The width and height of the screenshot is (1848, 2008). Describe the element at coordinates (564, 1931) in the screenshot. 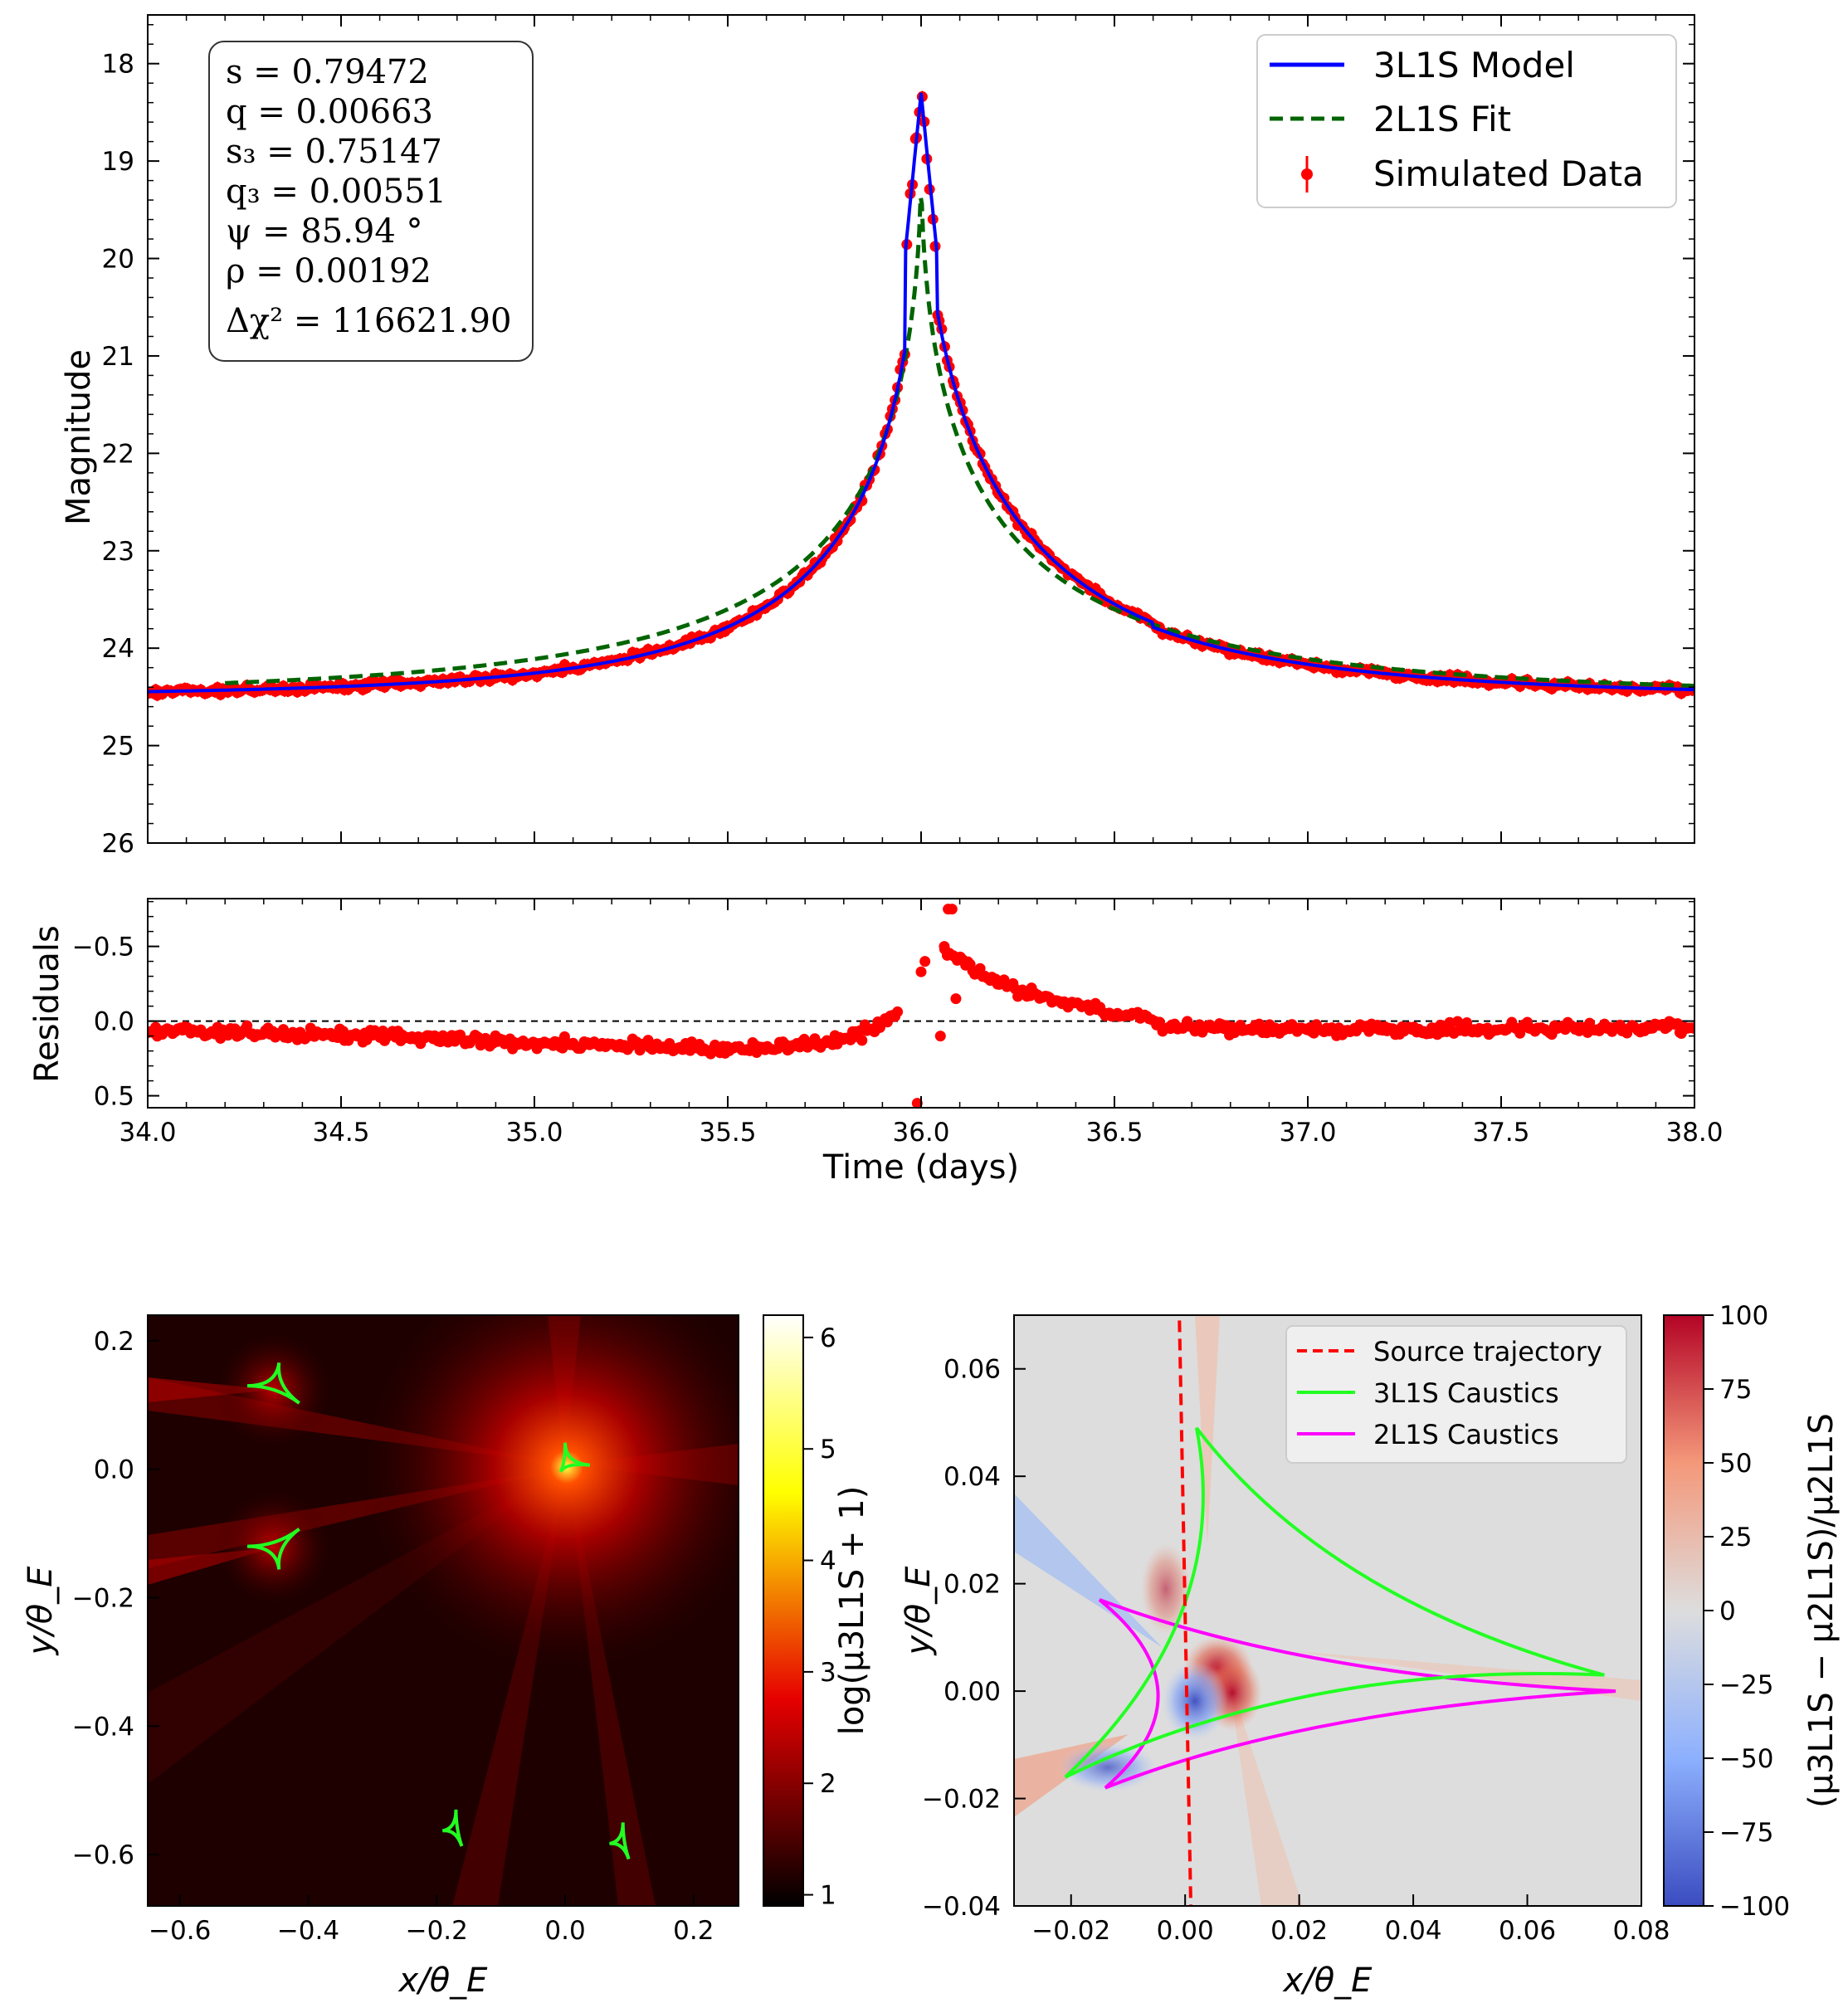

I see `map-xtick-label: 0.0` at that location.